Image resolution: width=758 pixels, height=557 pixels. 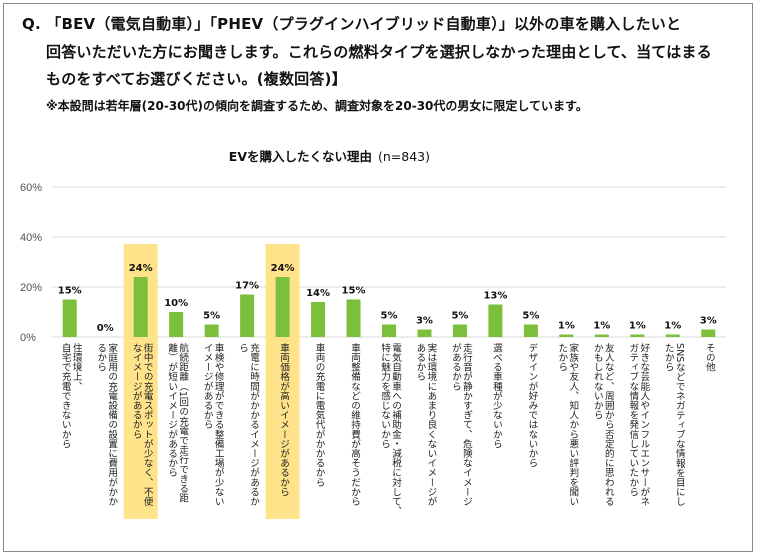 I want to click on category-label: なイメージがあるから, so click(x=137, y=391).